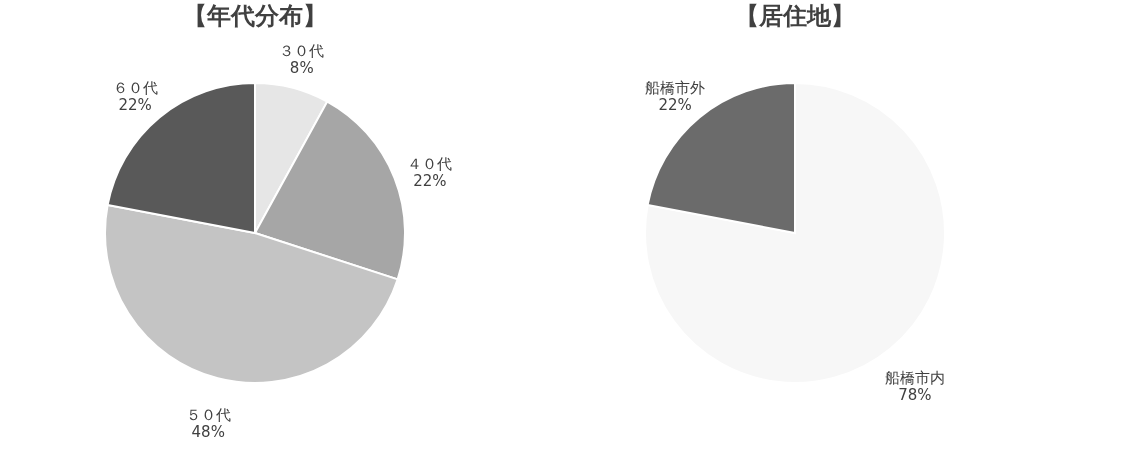 This screenshot has width=1141, height=473. What do you see at coordinates (795, 16) in the screenshot?
I see `chart-title: 【居住地】` at bounding box center [795, 16].